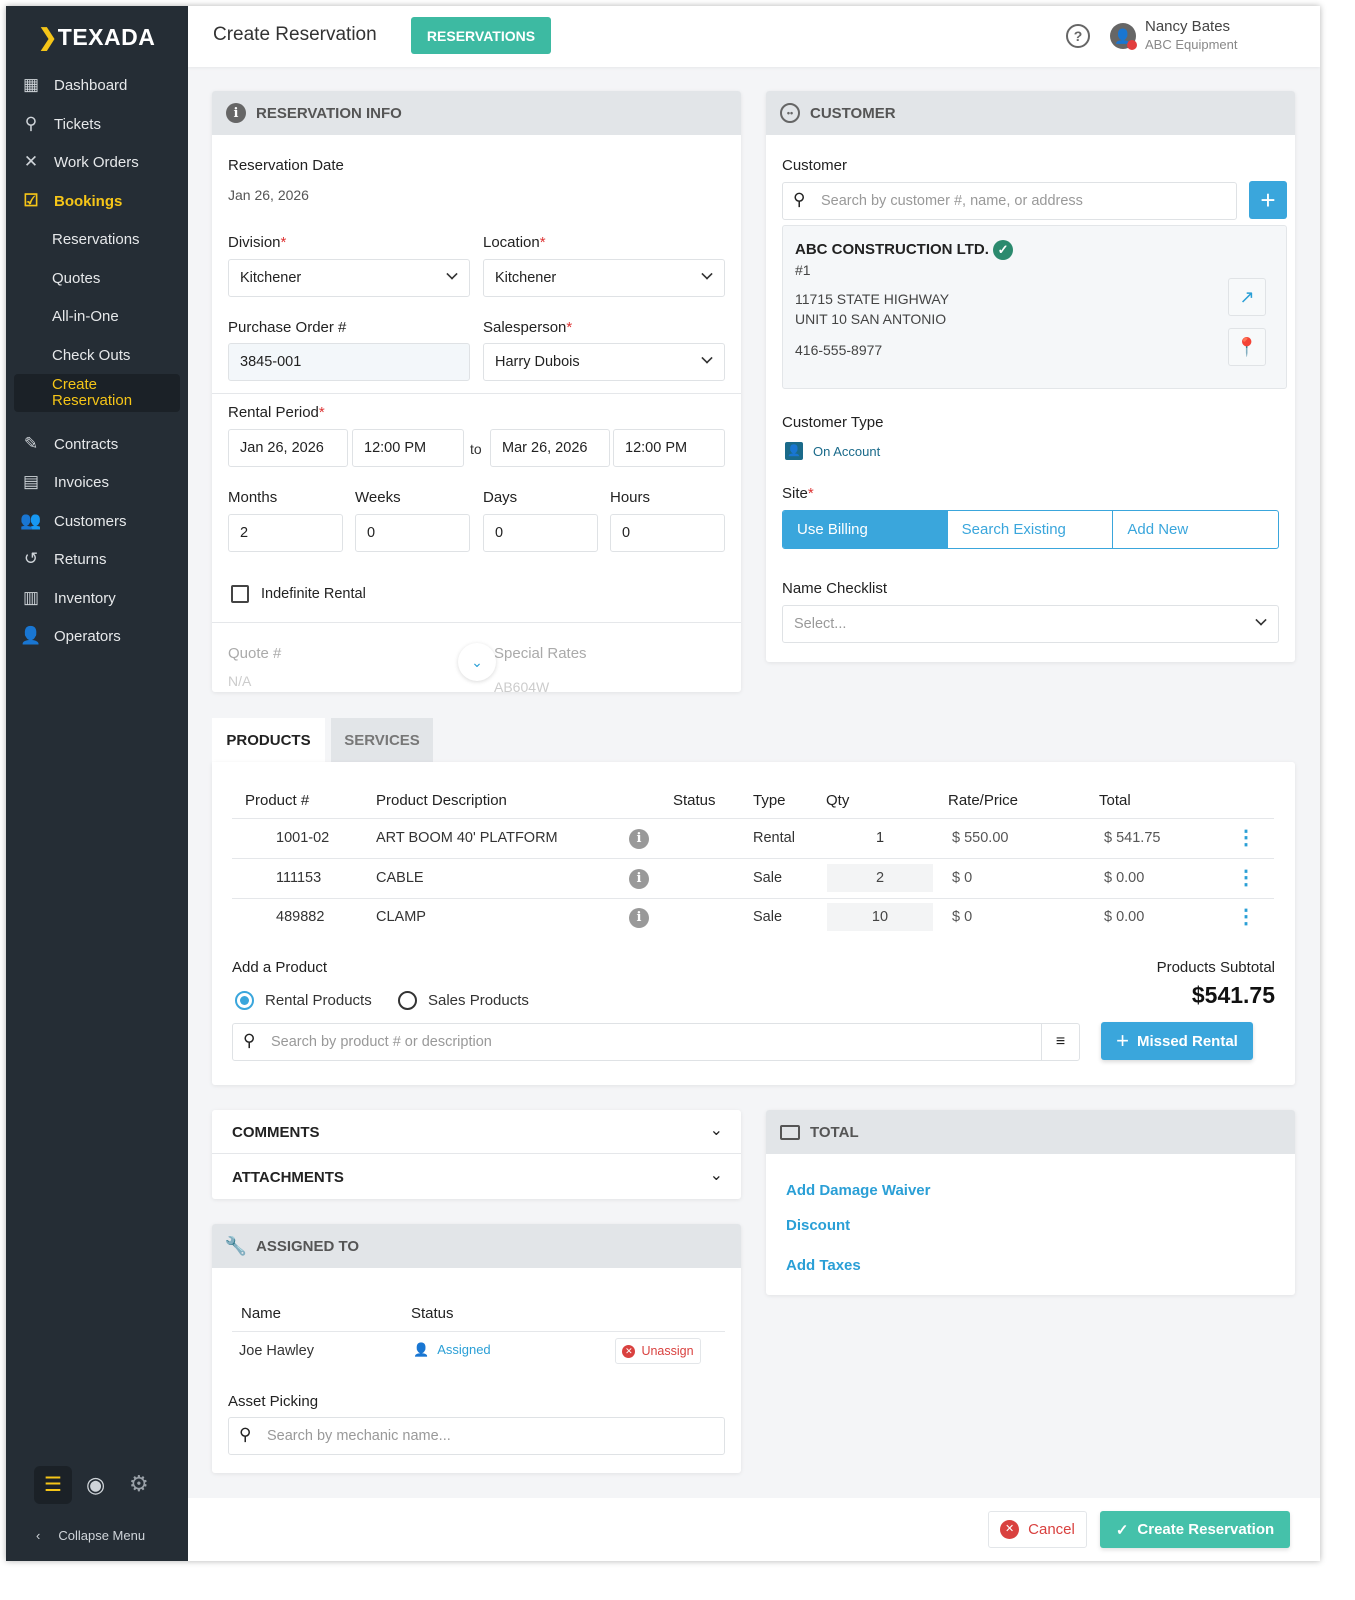 Image resolution: width=1355 pixels, height=1600 pixels. Describe the element at coordinates (257, 242) in the screenshot. I see `division-label: Division*` at that location.